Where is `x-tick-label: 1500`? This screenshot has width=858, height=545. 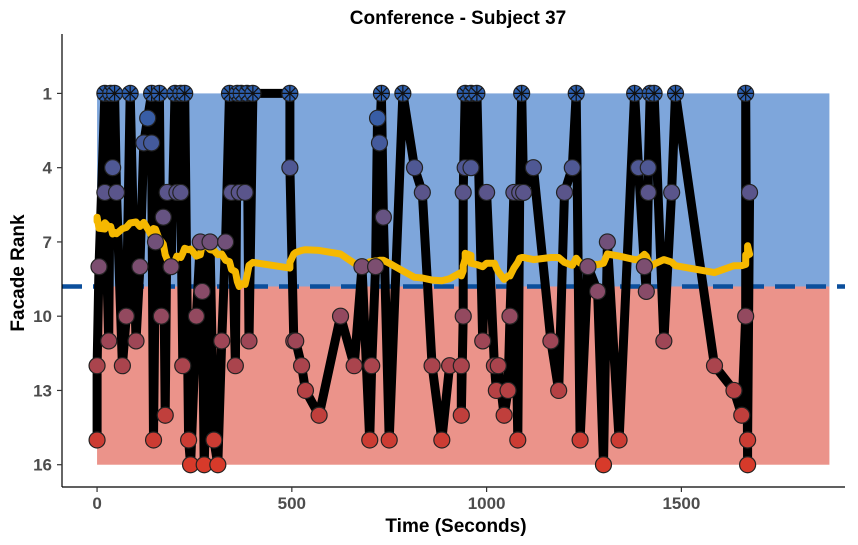 x-tick-label: 1500 is located at coordinates (681, 503).